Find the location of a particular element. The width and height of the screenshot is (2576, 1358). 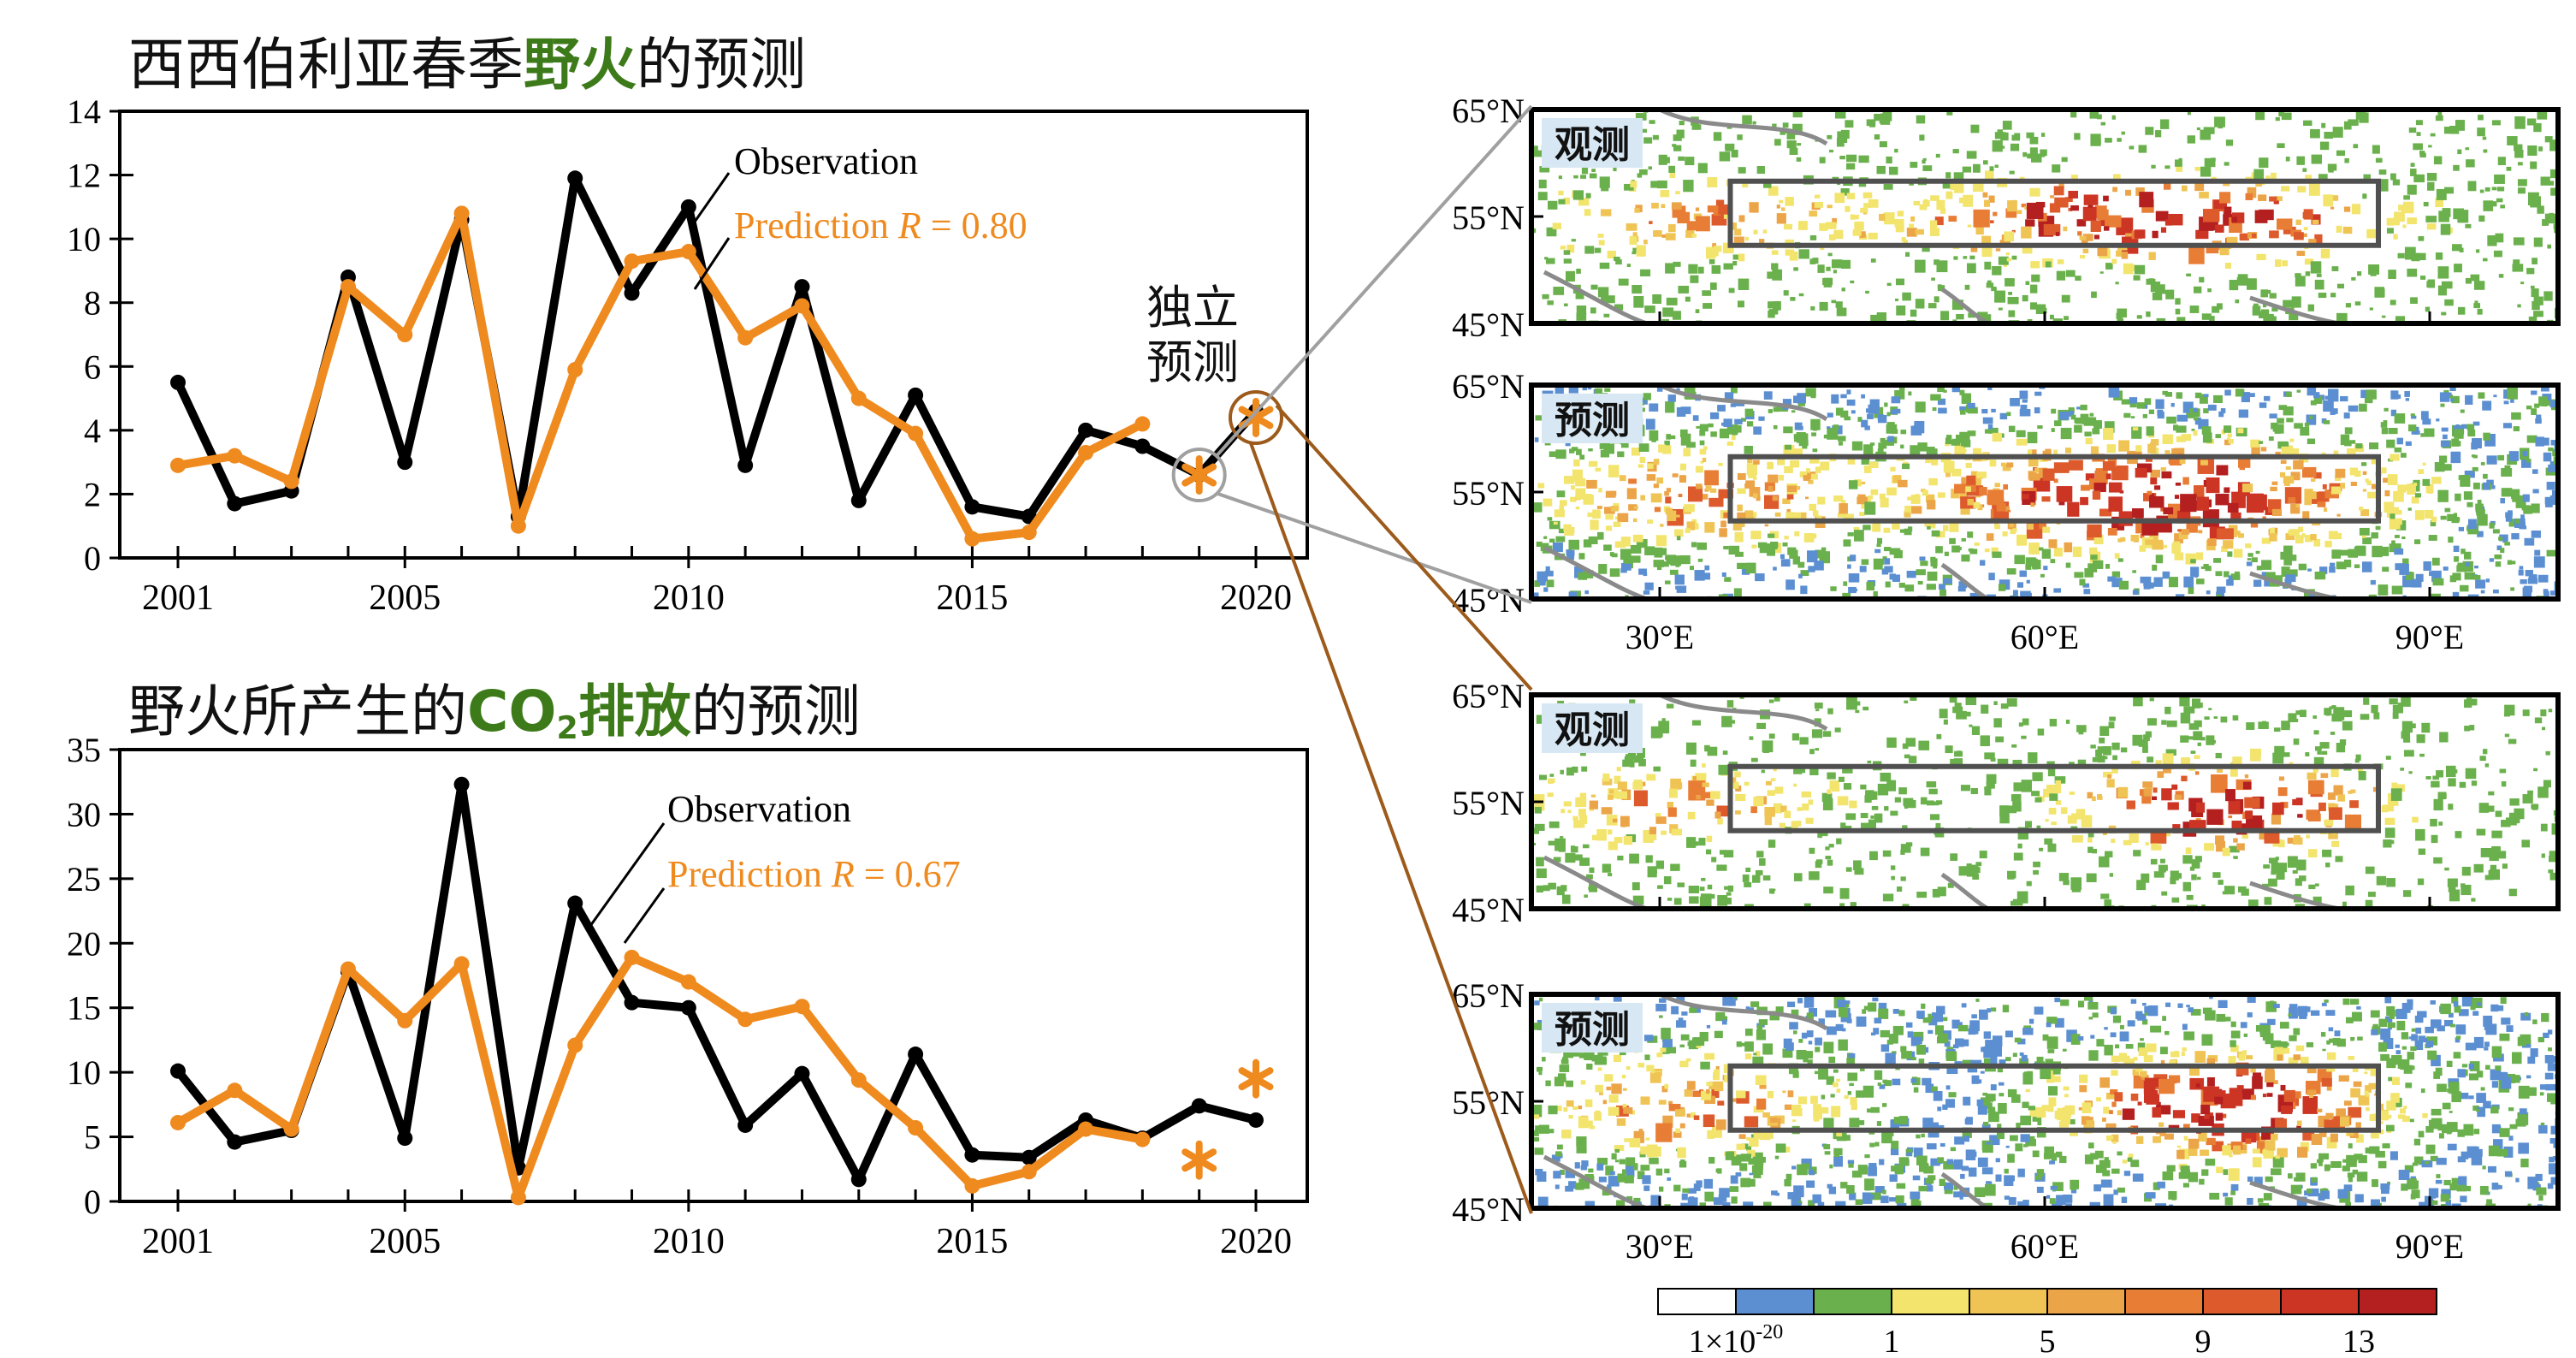

observation-leader is located at coordinates (711, 198).